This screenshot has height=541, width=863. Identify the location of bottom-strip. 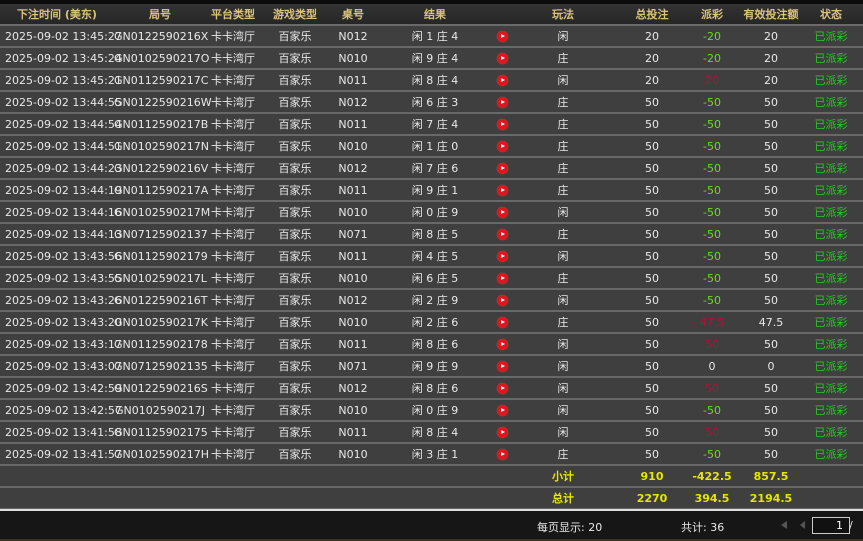
(431, 540).